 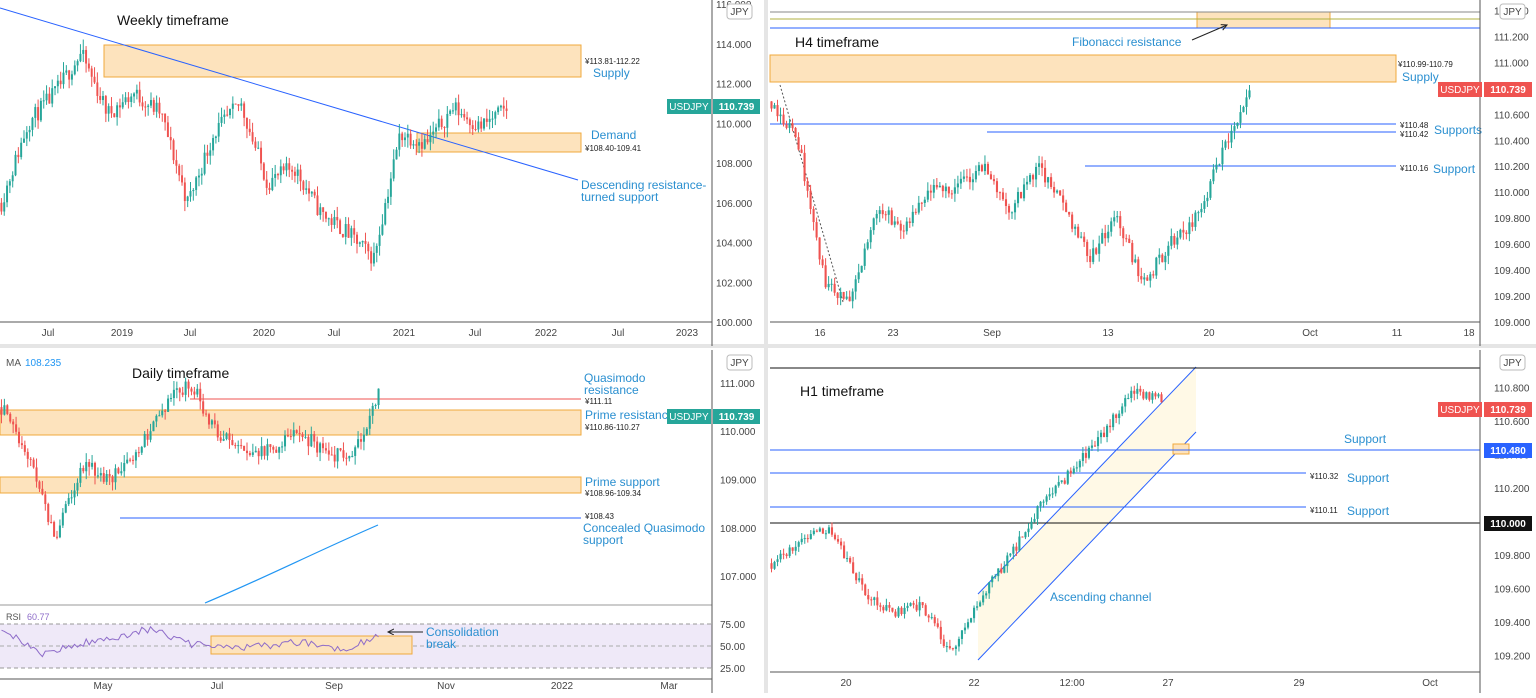 I want to click on h1-y-tick: 109.800, so click(x=1512, y=556).